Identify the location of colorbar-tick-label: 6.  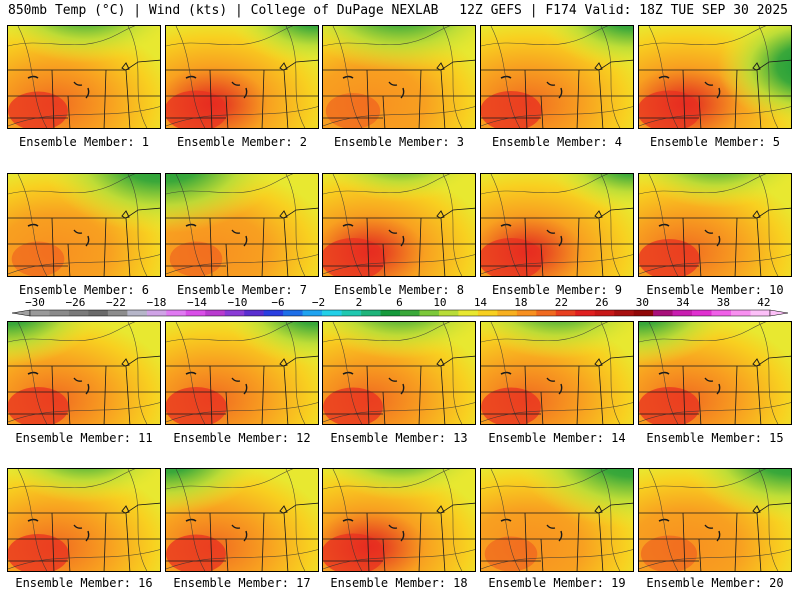
(399, 302).